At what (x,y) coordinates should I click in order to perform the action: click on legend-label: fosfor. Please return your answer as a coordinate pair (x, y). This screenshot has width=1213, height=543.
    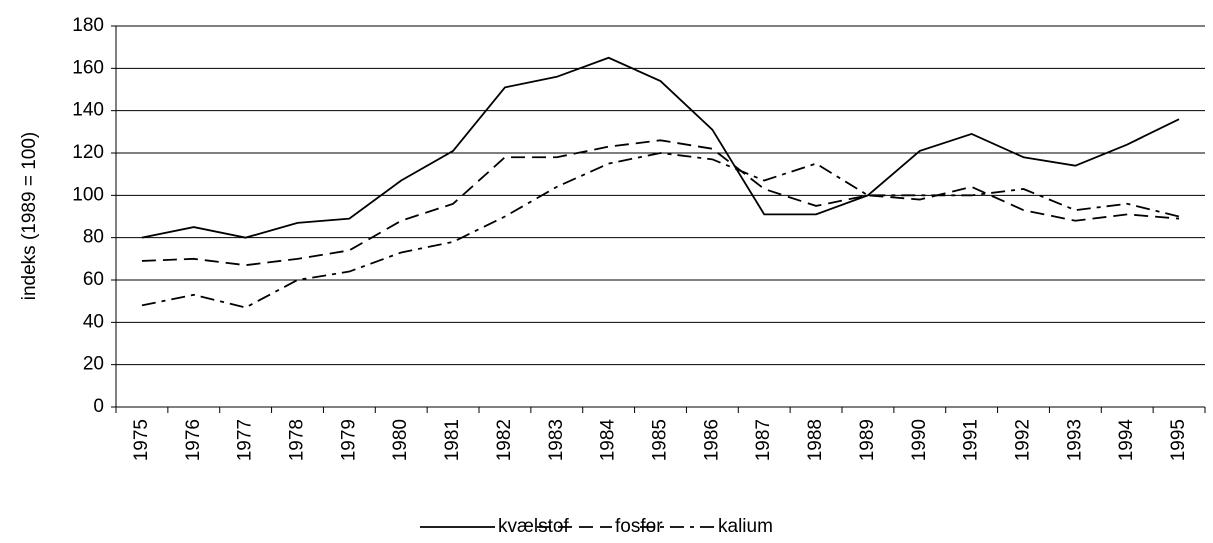
    Looking at the image, I should click on (639, 526).